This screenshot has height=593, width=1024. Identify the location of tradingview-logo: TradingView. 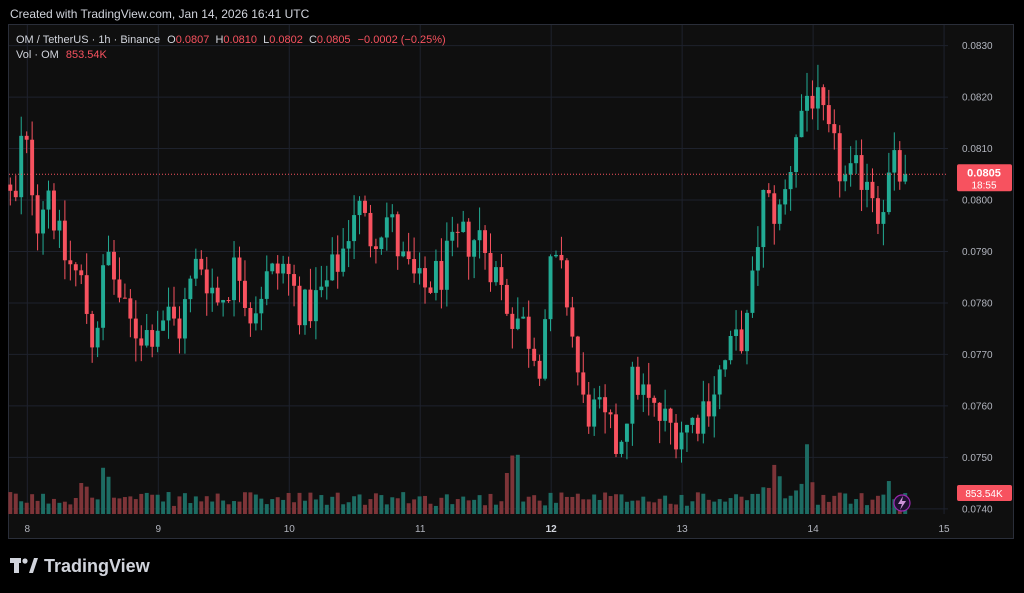
(80, 566).